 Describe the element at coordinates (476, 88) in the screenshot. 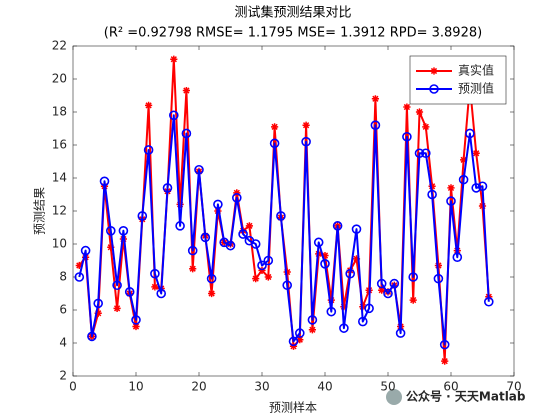

I see `legend-label: 预测值` at that location.